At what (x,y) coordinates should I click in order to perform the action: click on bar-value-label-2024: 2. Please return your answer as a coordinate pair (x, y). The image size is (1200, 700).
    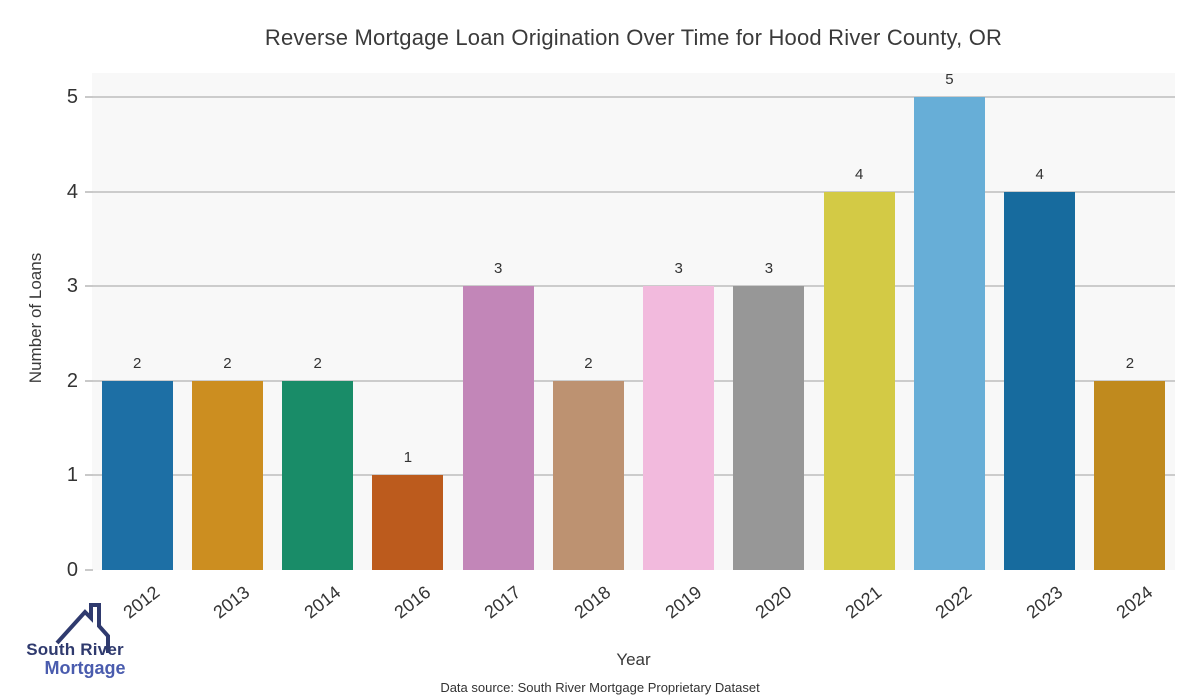
    Looking at the image, I should click on (1130, 363).